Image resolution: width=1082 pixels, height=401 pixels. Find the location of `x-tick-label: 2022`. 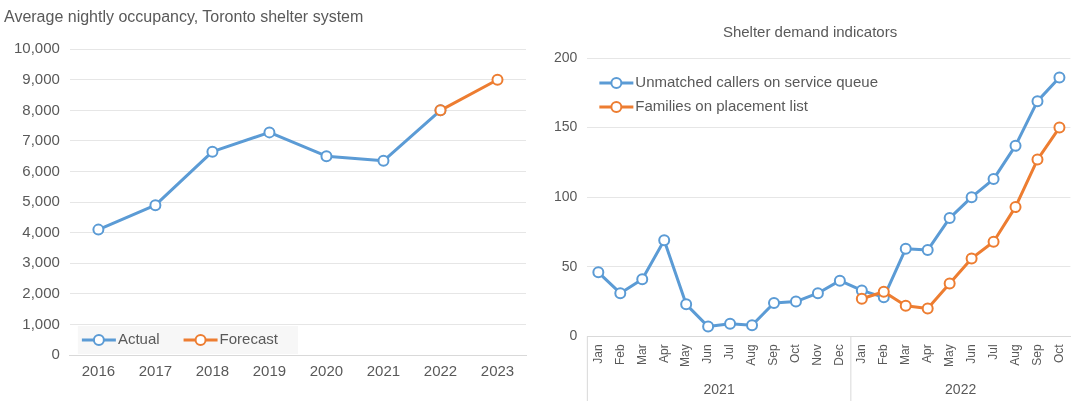

x-tick-label: 2022 is located at coordinates (440, 371).